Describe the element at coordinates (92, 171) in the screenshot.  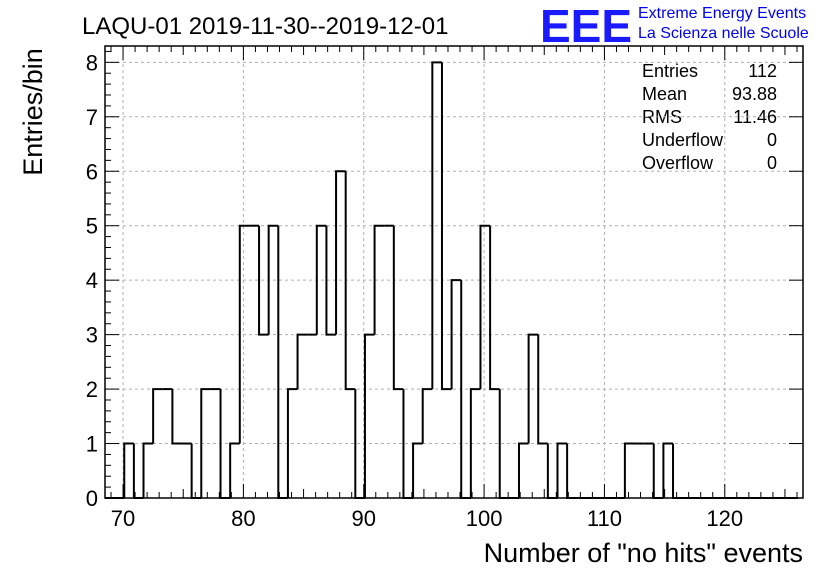
I see `y-tick-label: 6` at that location.